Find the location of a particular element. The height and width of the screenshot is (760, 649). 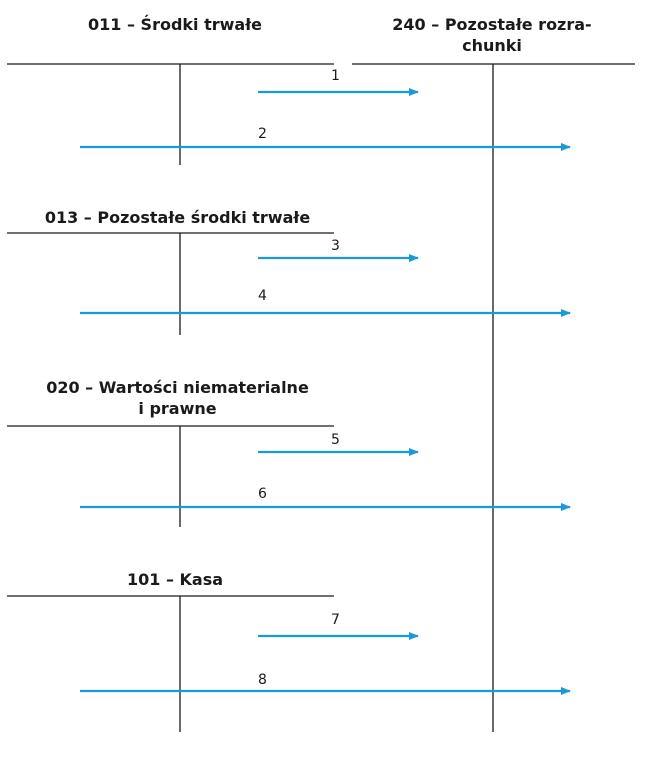

account-title-020: 020 – Wartości niematerialne i prawne is located at coordinates (177, 398).